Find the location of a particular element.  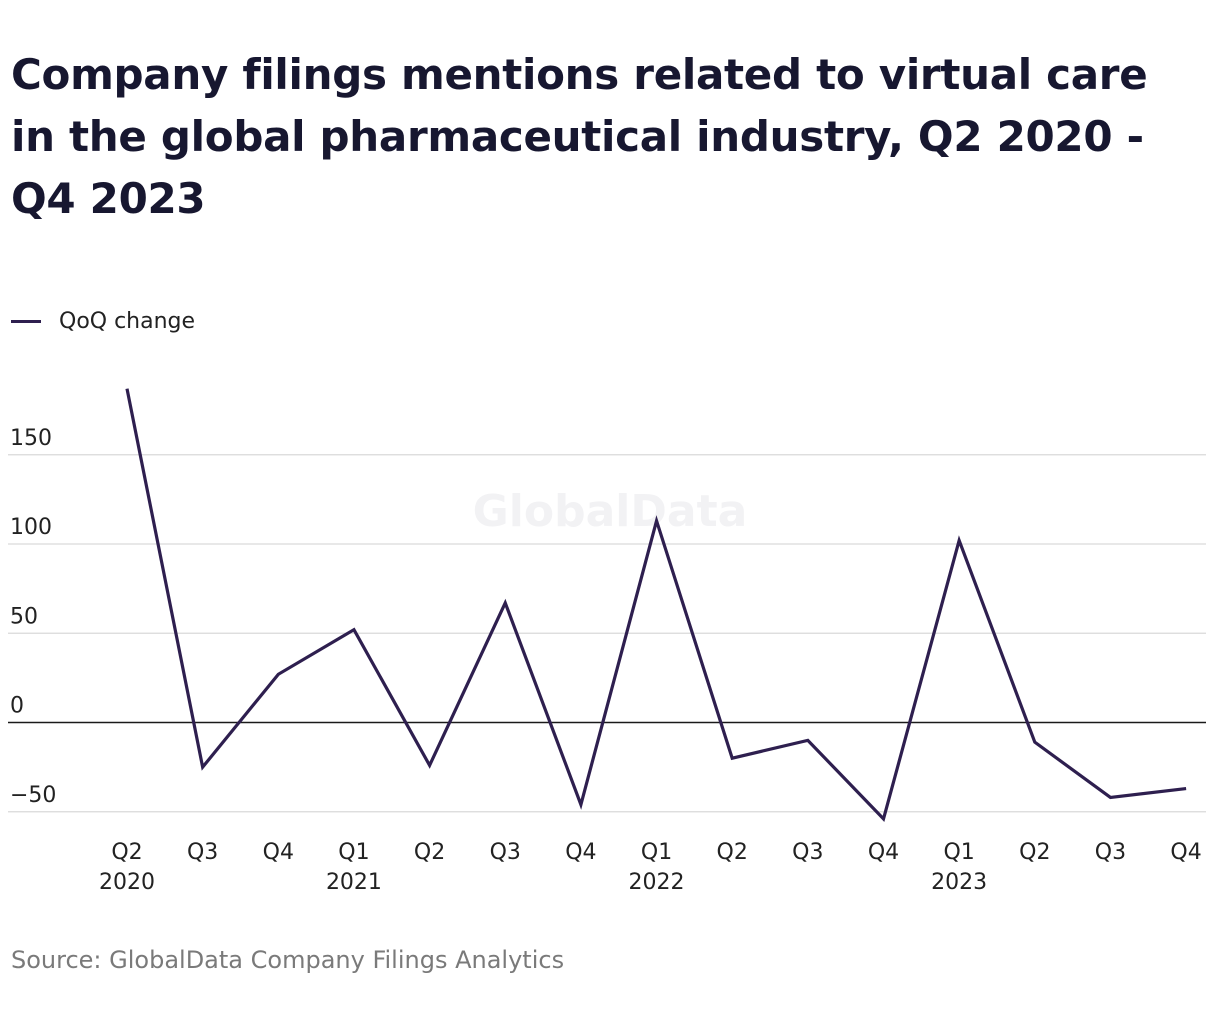

x-tick-year-label: 2021 is located at coordinates (354, 882).